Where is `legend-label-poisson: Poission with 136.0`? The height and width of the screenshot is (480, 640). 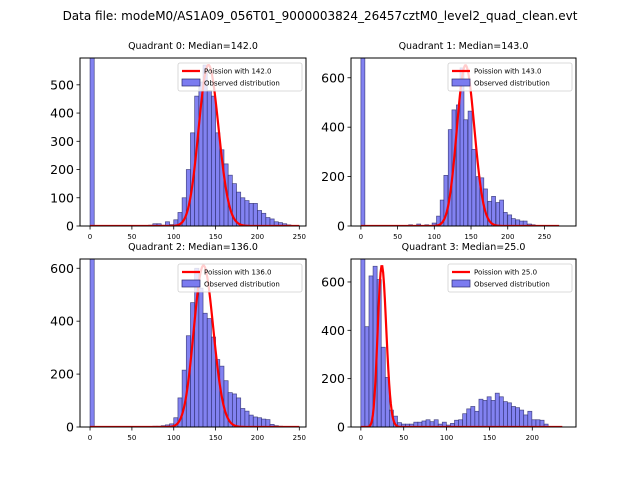
legend-label-poisson: Poission with 136.0 is located at coordinates (238, 273).